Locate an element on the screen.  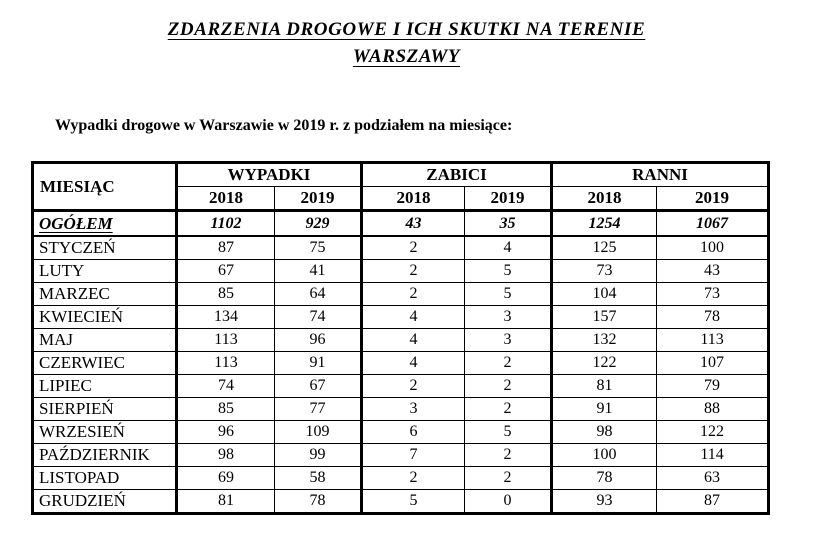
value-cell: 73 is located at coordinates (604, 271).